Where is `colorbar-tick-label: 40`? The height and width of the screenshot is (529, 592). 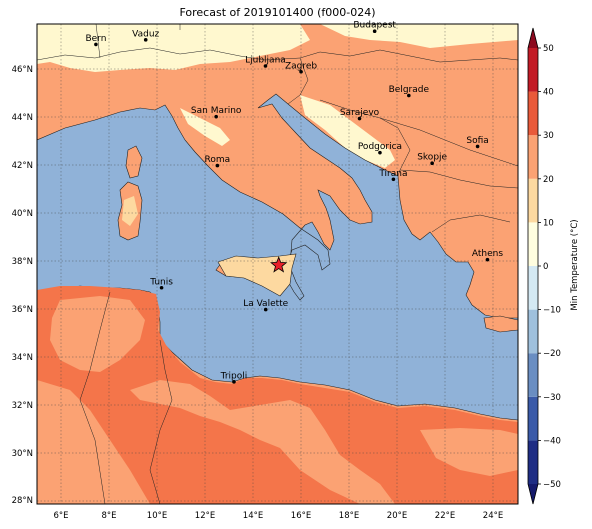 colorbar-tick-label: 40 is located at coordinates (548, 93).